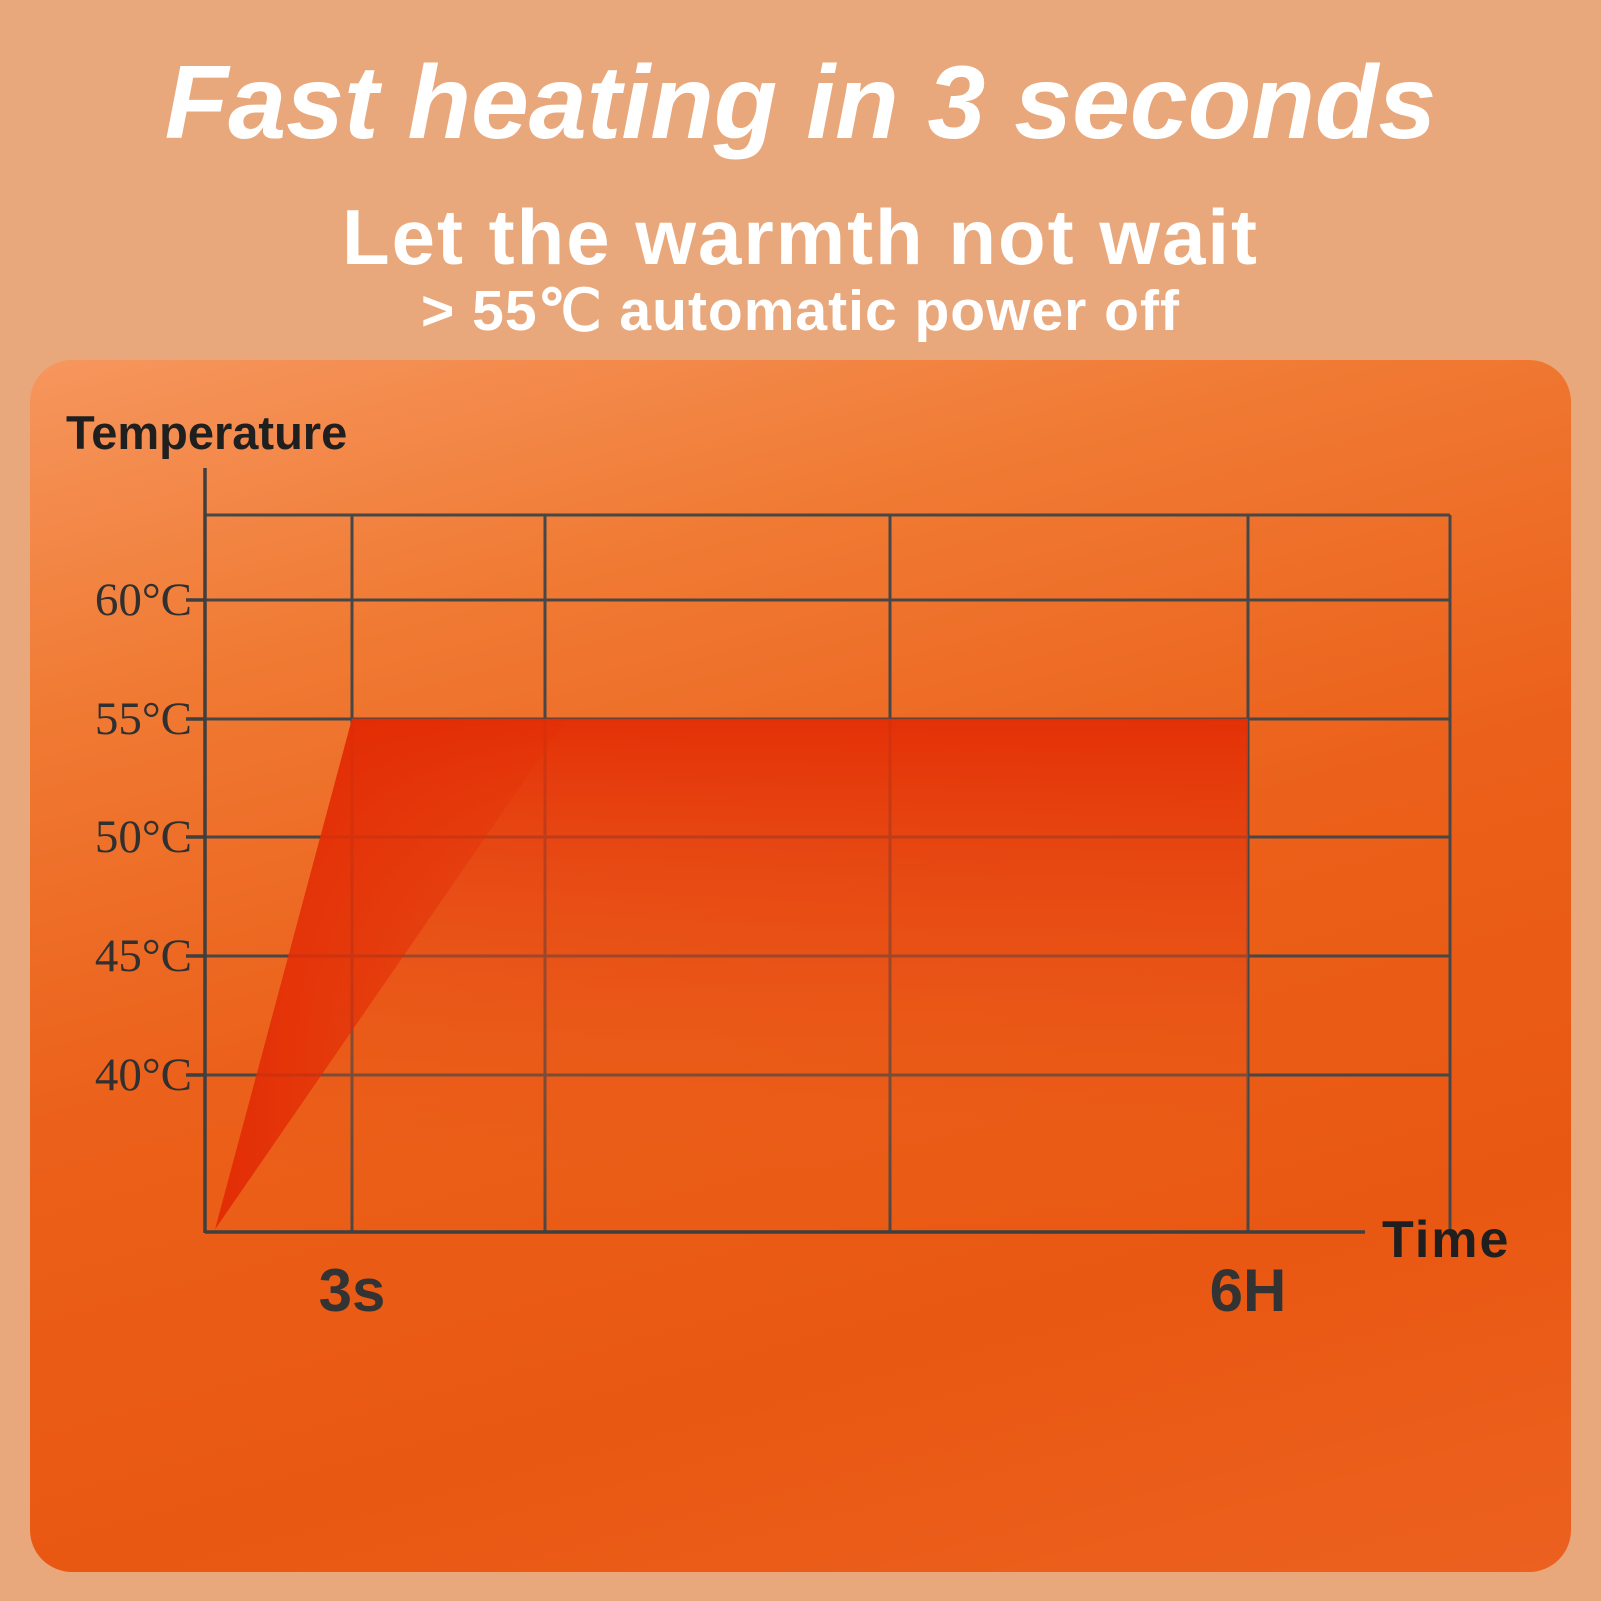 This screenshot has width=1601, height=1601. What do you see at coordinates (1248, 1290) in the screenshot?
I see `x-tick-6h: 6H` at bounding box center [1248, 1290].